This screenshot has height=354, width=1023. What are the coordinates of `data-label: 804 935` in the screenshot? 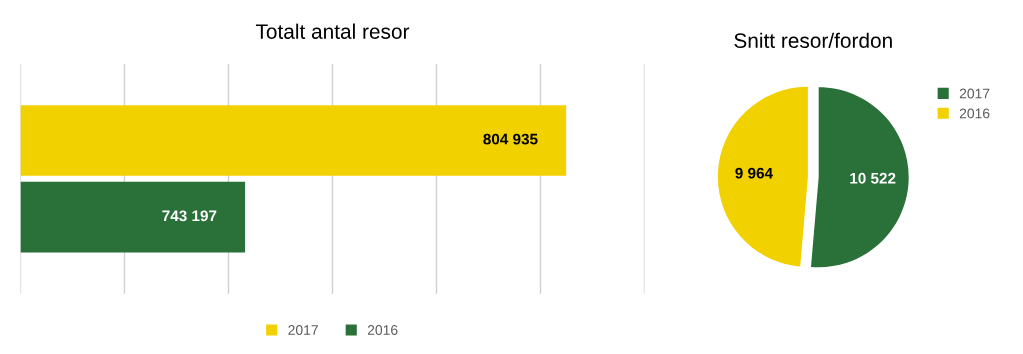 It's located at (510, 139).